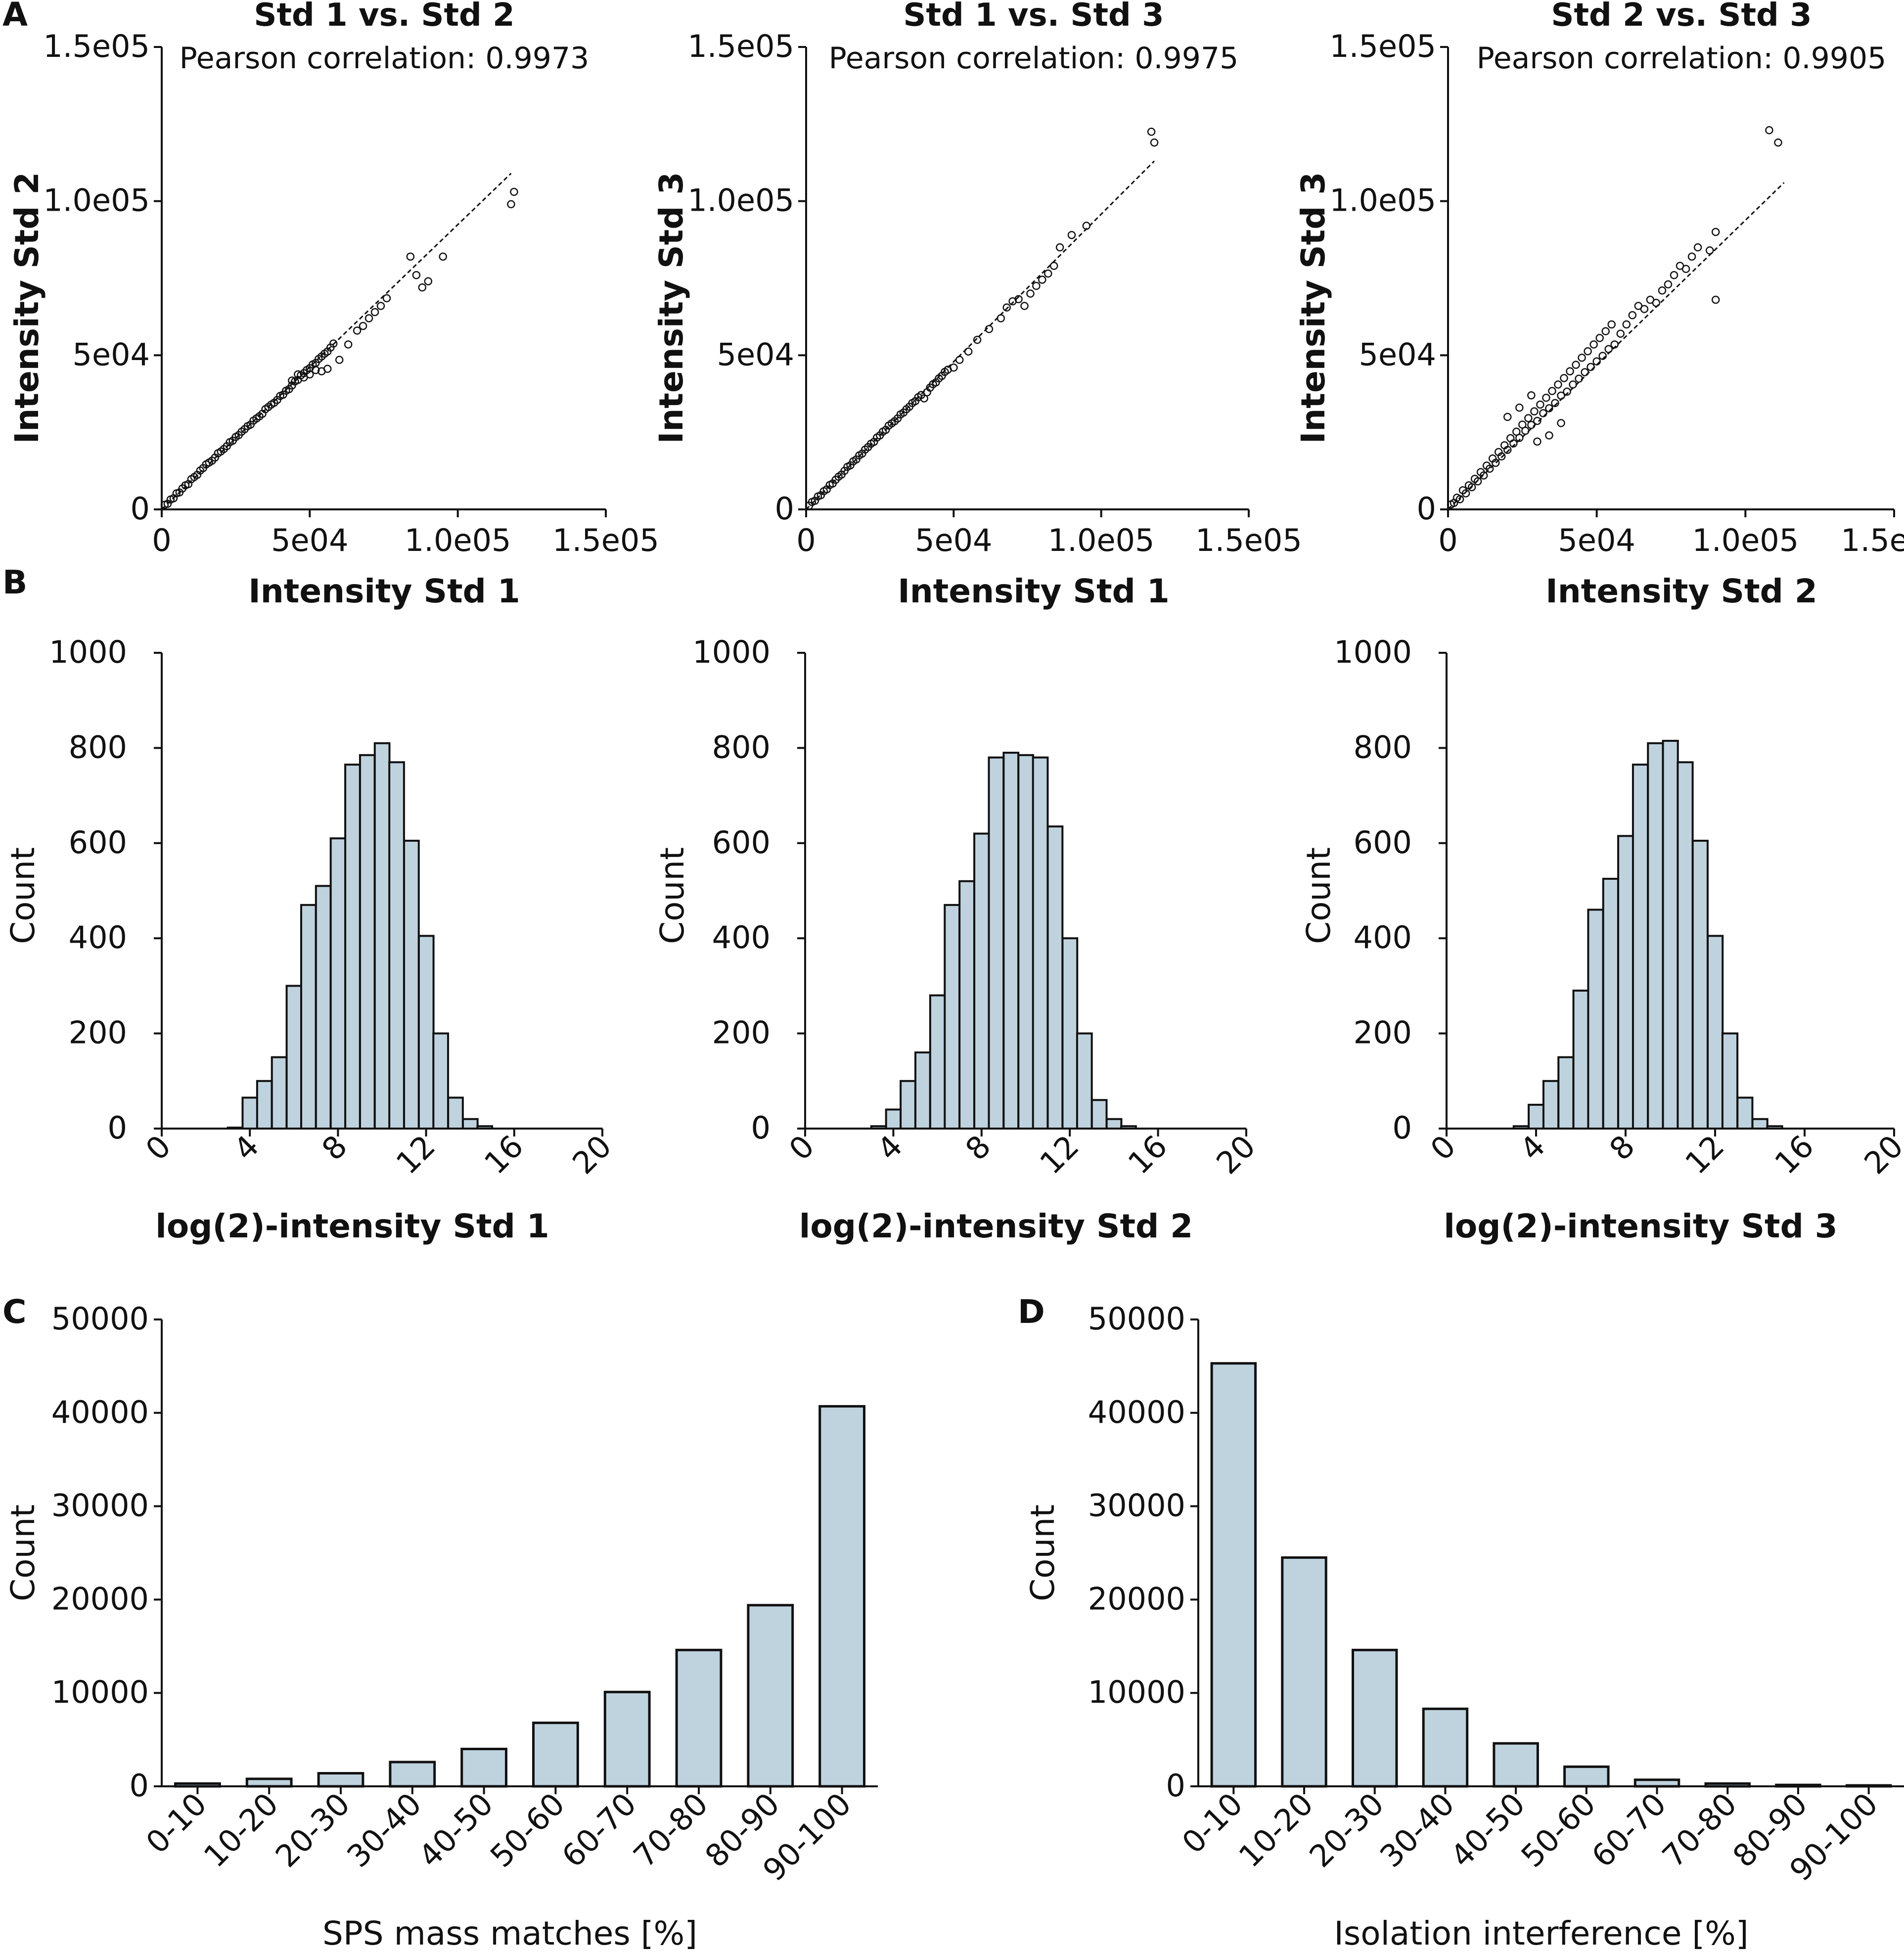  Describe the element at coordinates (741, 747) in the screenshot. I see `y-tick-label: 800` at that location.